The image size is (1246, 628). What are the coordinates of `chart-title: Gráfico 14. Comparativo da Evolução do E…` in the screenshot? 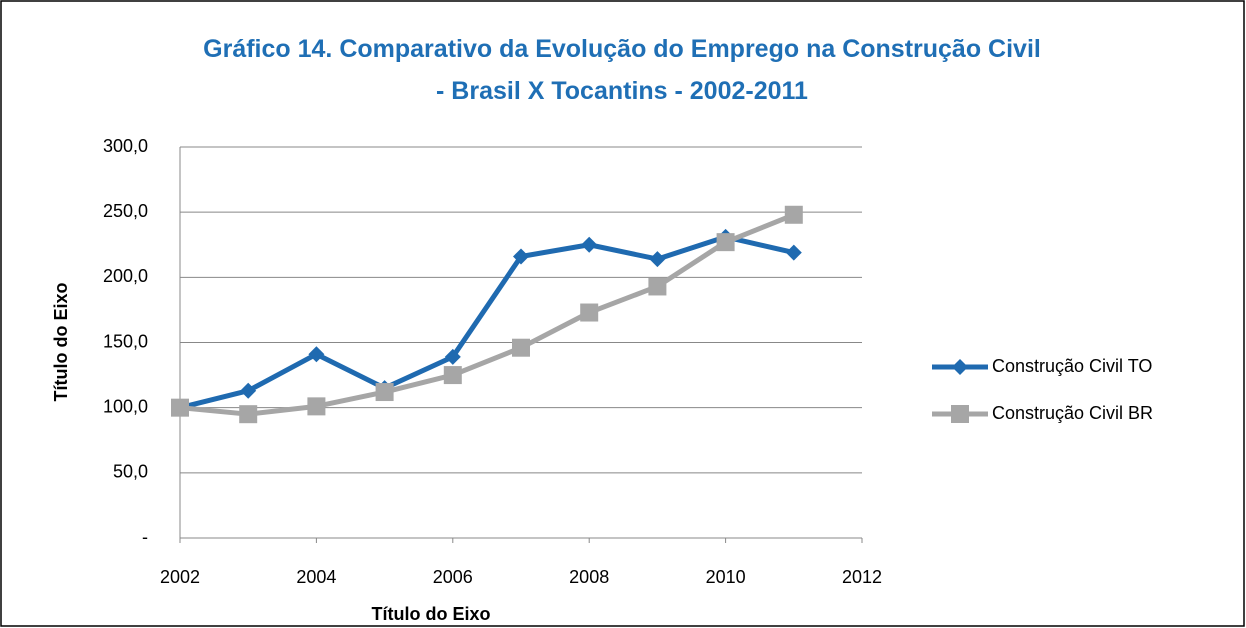 It's located at (622, 70).